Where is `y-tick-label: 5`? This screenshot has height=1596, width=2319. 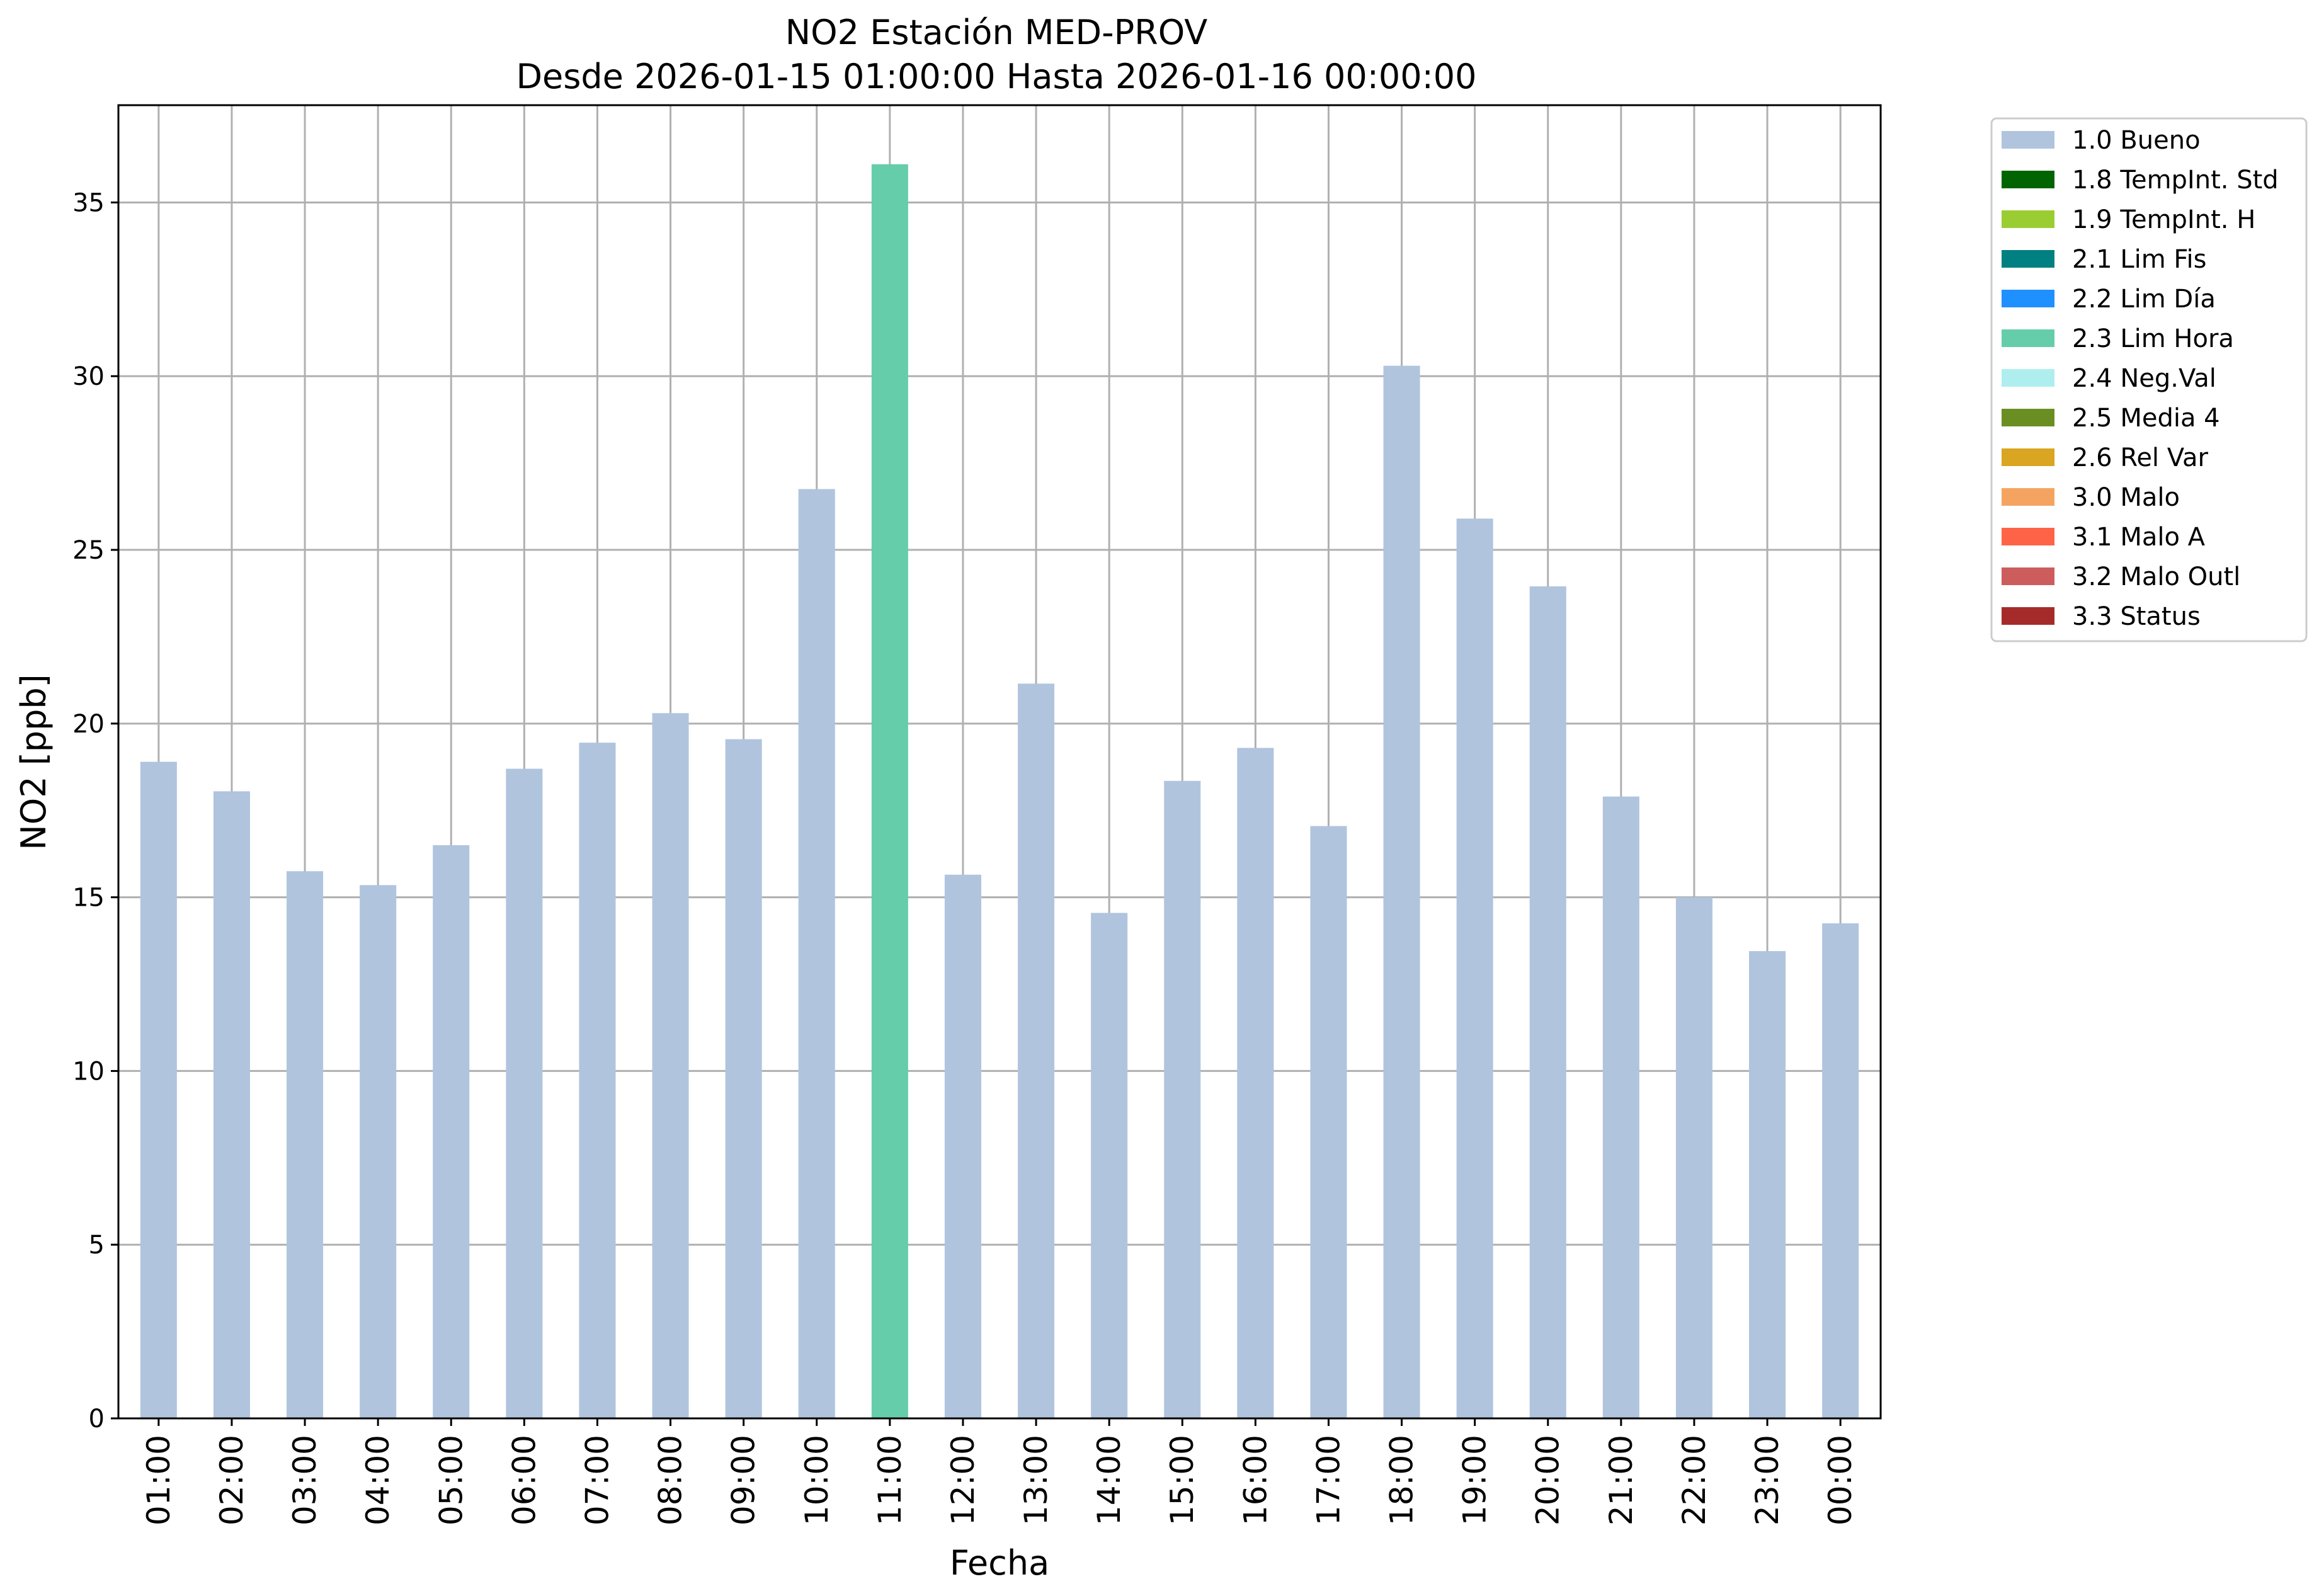
y-tick-label: 5 is located at coordinates (97, 1245).